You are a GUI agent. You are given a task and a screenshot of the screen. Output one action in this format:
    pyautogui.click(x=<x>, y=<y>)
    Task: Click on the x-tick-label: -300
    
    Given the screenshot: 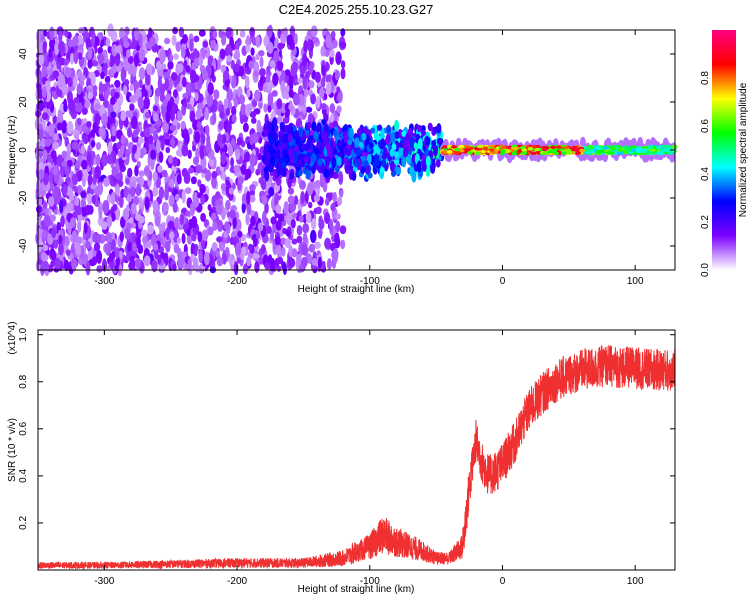 What is the action you would take?
    pyautogui.click(x=104, y=581)
    